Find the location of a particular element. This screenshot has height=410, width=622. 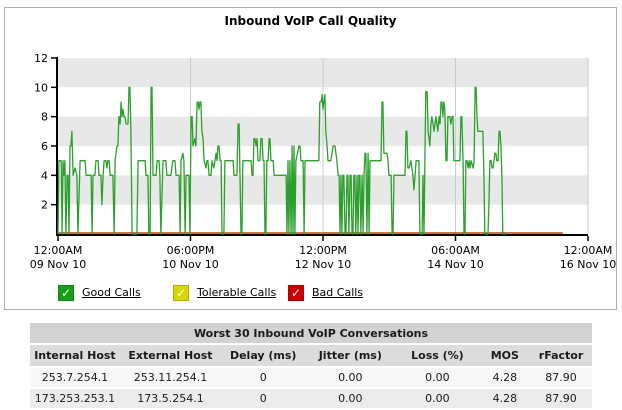

y-tick-label: 12 is located at coordinates (41, 58).